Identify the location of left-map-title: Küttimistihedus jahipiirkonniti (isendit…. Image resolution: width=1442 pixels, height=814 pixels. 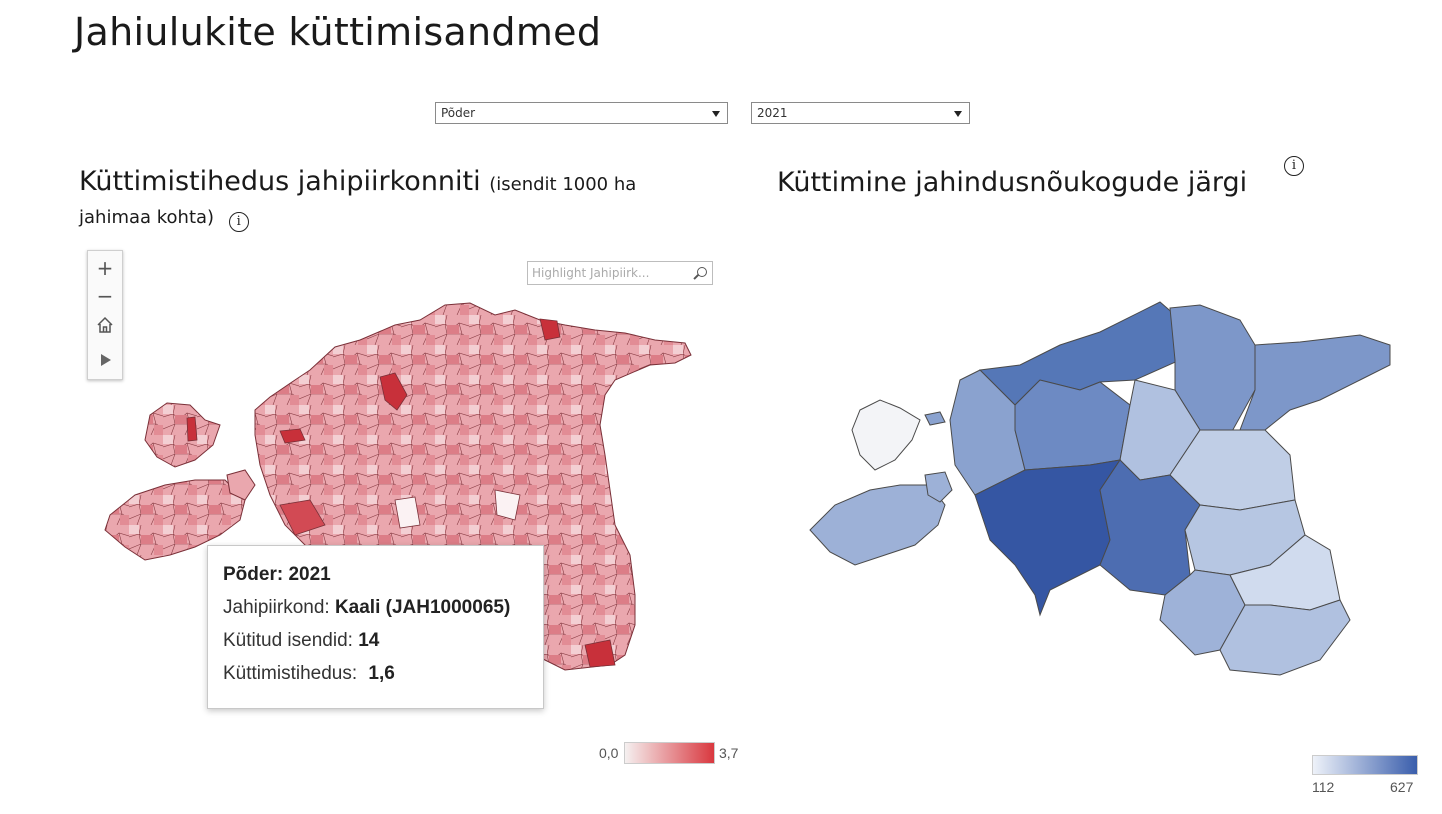
(389, 200).